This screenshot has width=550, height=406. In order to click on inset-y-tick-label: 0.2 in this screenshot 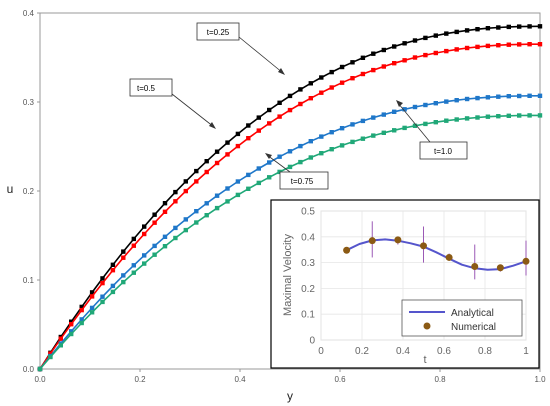, I will do `click(308, 289)`.